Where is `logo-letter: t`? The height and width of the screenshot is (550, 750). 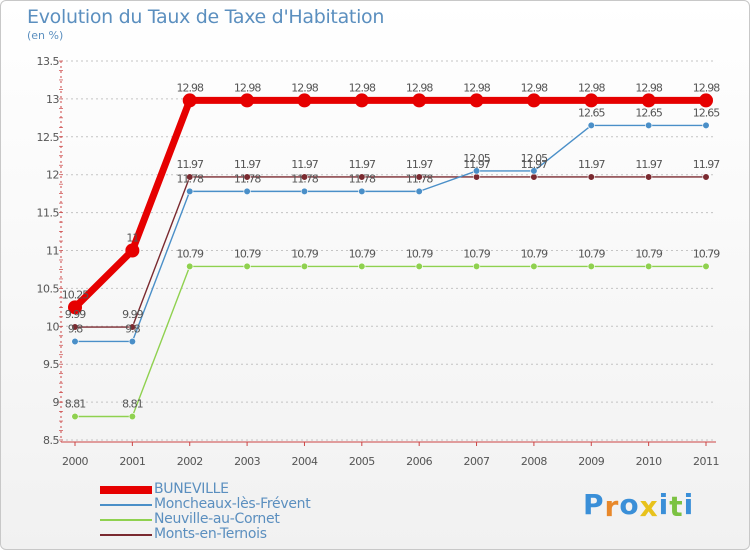 logo-letter: t is located at coordinates (676, 506).